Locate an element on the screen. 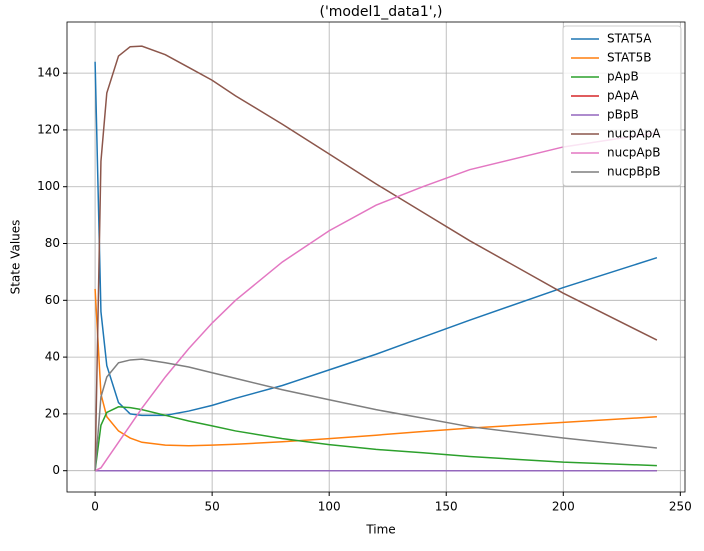  y-tick-label: 100 is located at coordinates (48, 186).